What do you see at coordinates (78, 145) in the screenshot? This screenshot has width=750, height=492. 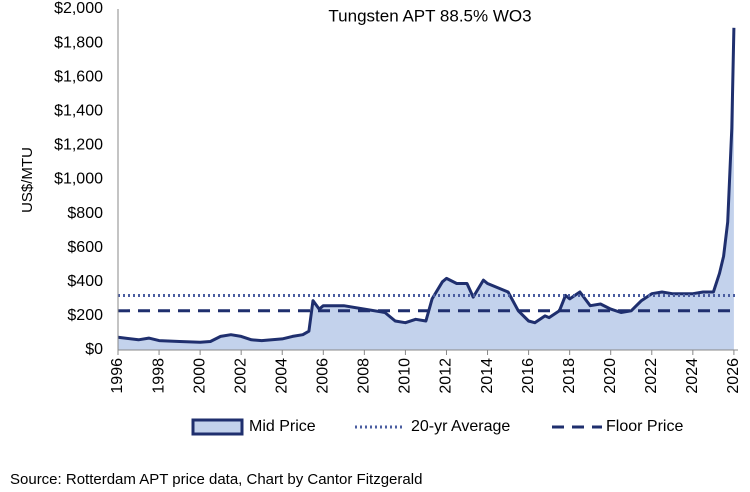 I see `y-tick-label: $1,200` at bounding box center [78, 145].